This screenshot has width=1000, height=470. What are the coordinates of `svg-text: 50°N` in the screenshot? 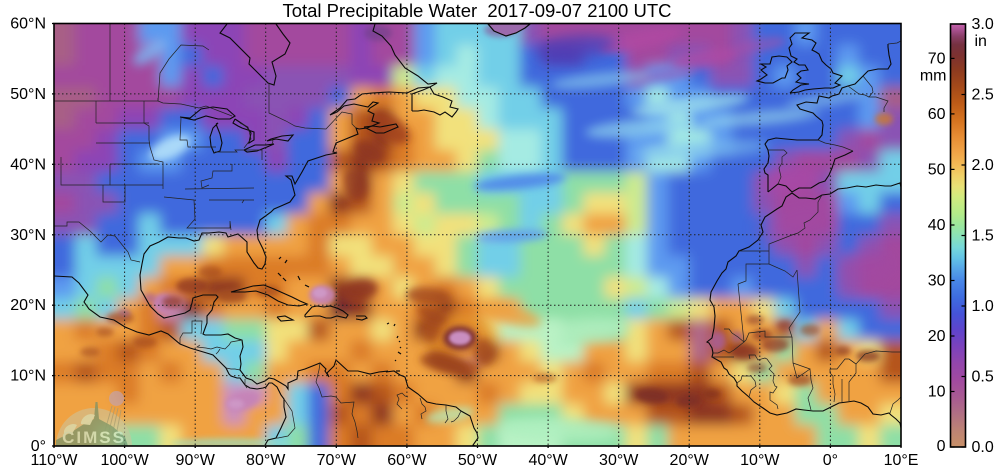 It's located at (28, 94).